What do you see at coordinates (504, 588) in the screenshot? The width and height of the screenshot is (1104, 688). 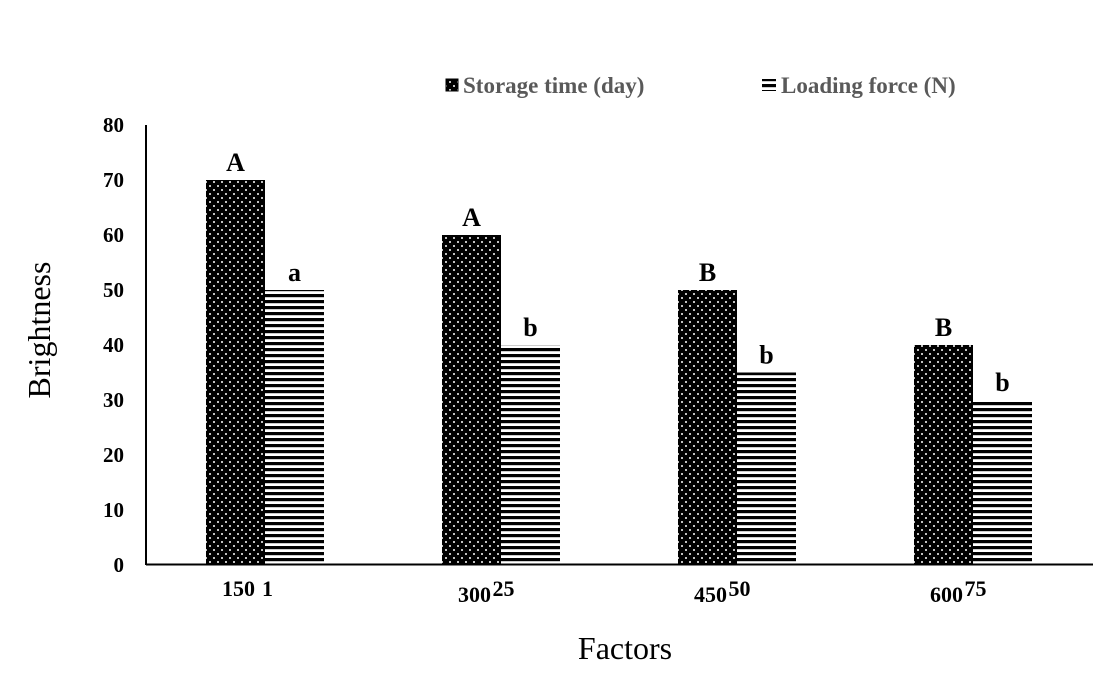 I see `x-category-loading-force: 25` at bounding box center [504, 588].